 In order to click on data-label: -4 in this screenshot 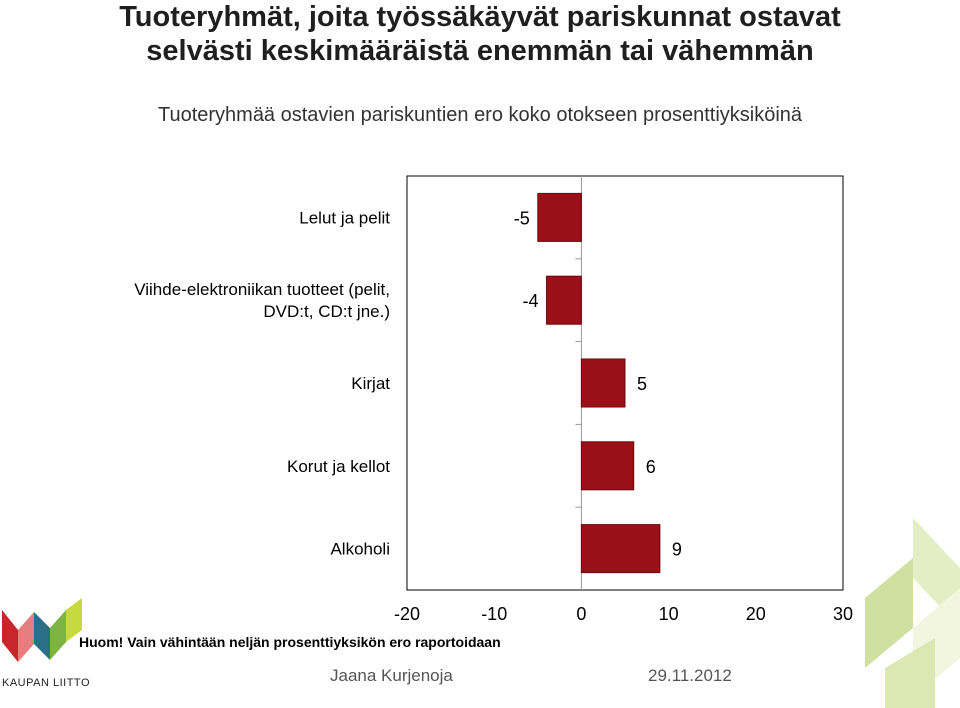, I will do `click(531, 301)`.